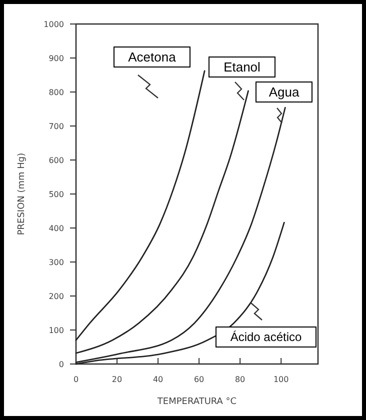 The width and height of the screenshot is (366, 420). Describe the element at coordinates (22, 194) in the screenshot. I see `y-axis-title: PRESION (mm Hg)` at that location.